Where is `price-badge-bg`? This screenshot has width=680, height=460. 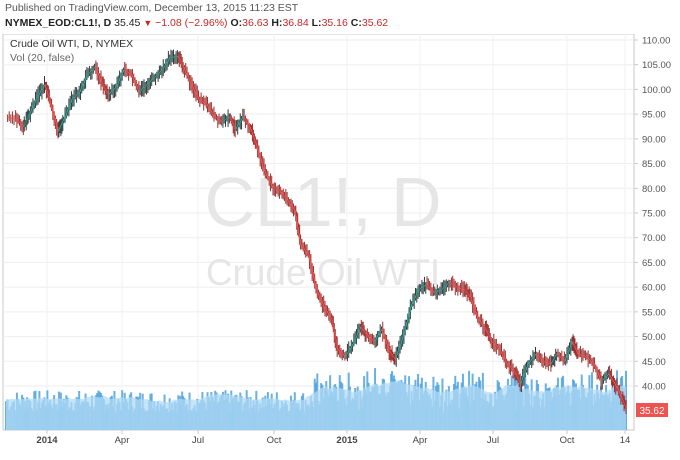 price-badge-bg is located at coordinates (652, 410).